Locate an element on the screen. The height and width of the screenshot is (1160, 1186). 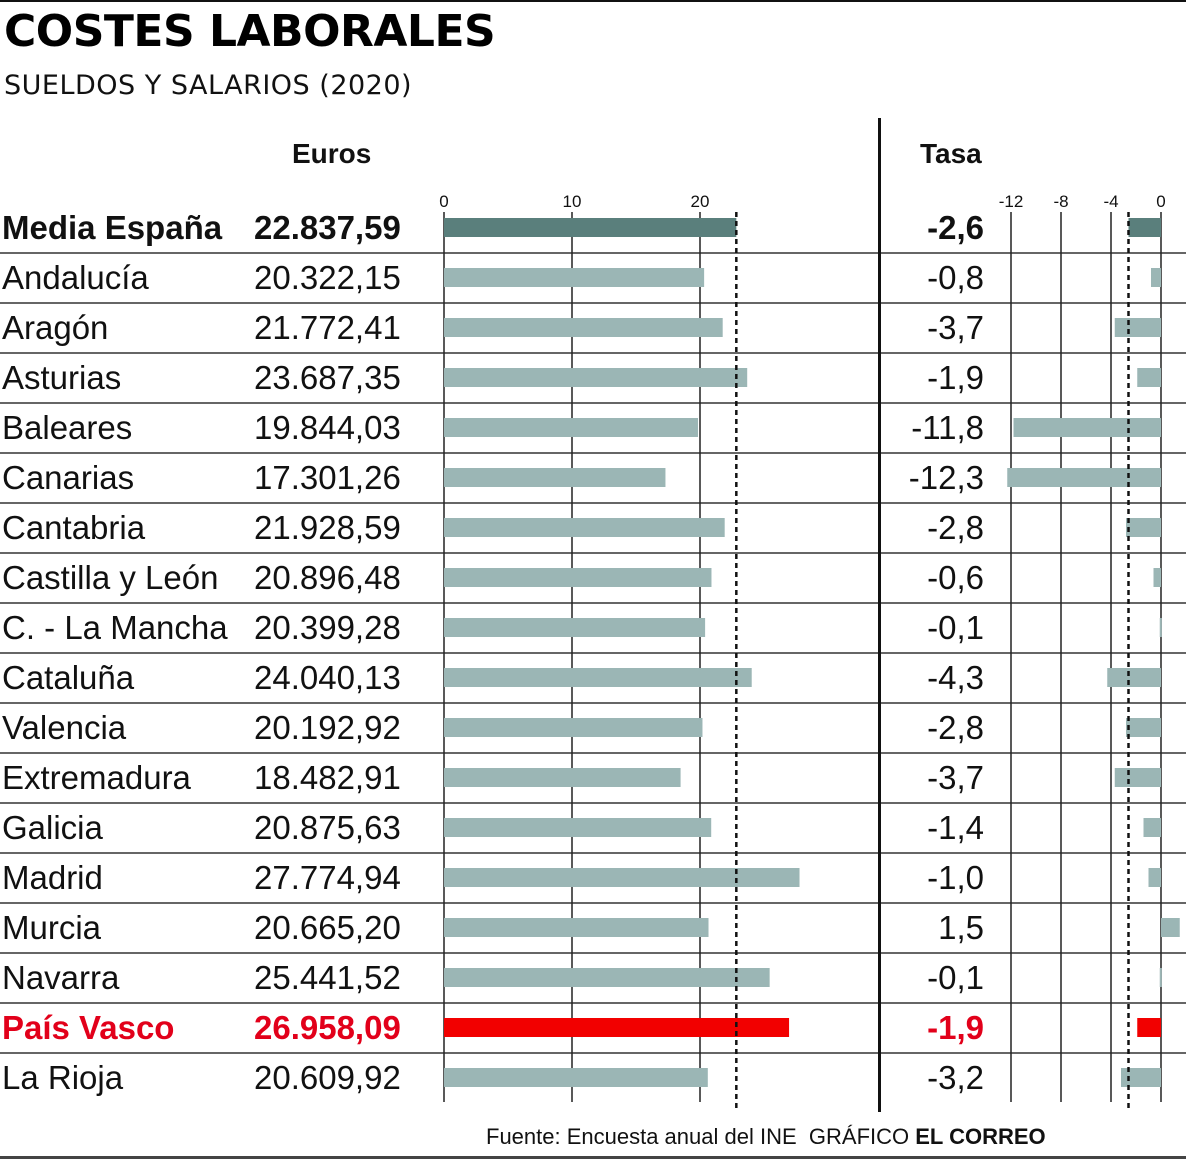
region-label: Baleares is located at coordinates (67, 427).